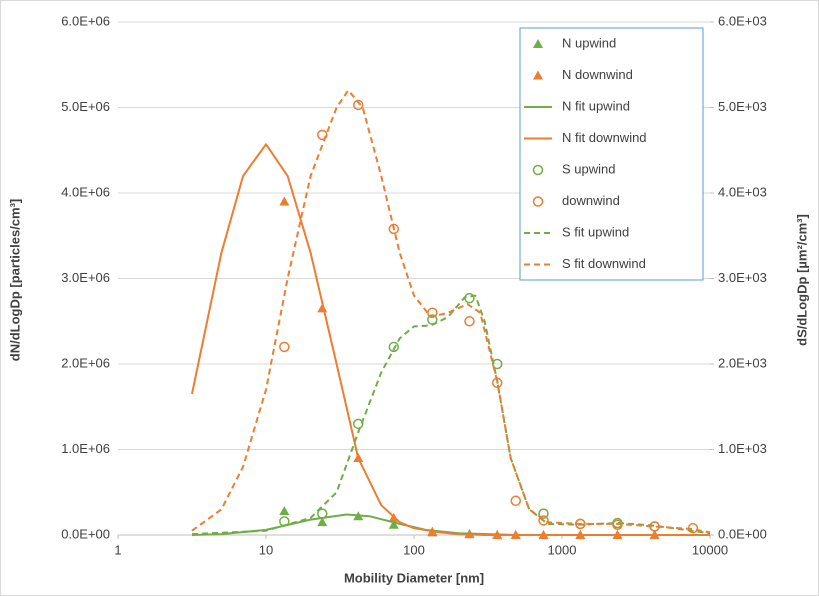 The width and height of the screenshot is (819, 596). I want to click on x-axis-title: Mobility Diameter [nm], so click(414, 577).